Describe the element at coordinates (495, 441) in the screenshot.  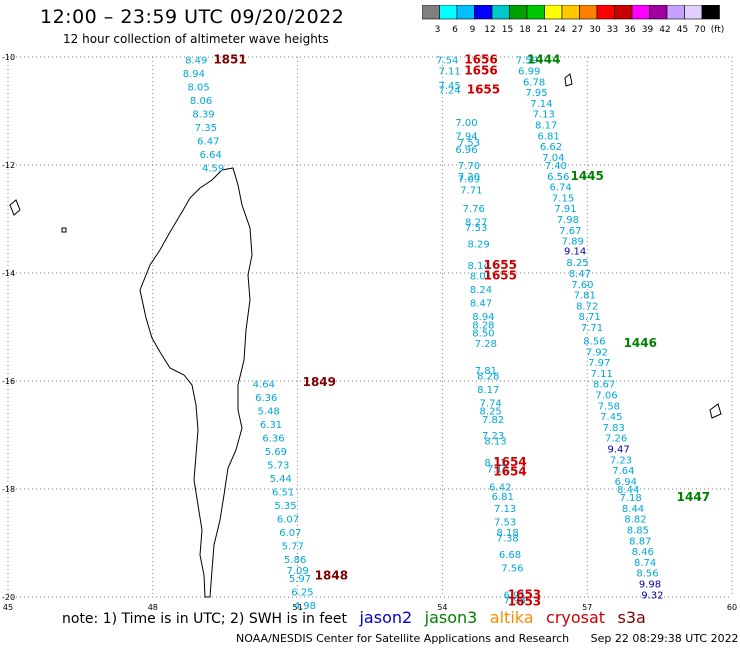
I see `wave-height-value: 8.13` at that location.